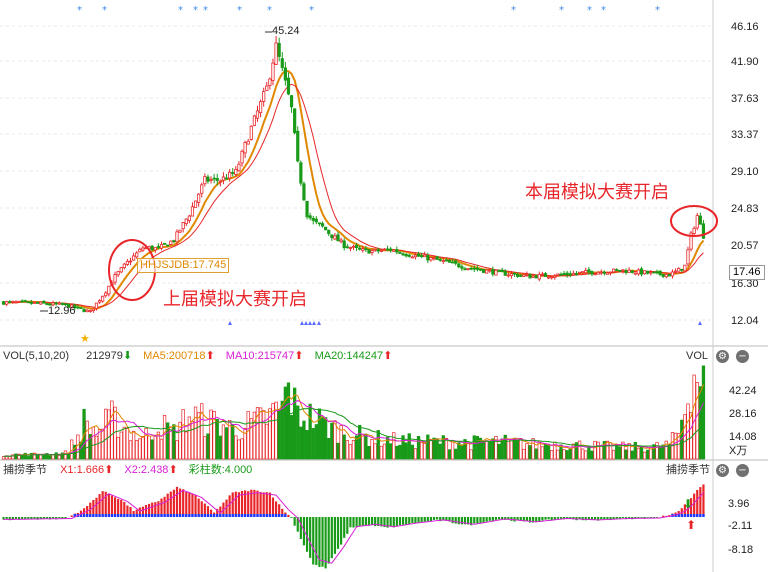  Describe the element at coordinates (738, 504) in the screenshot. I see `indicator-tick-label: 3.96` at that location.